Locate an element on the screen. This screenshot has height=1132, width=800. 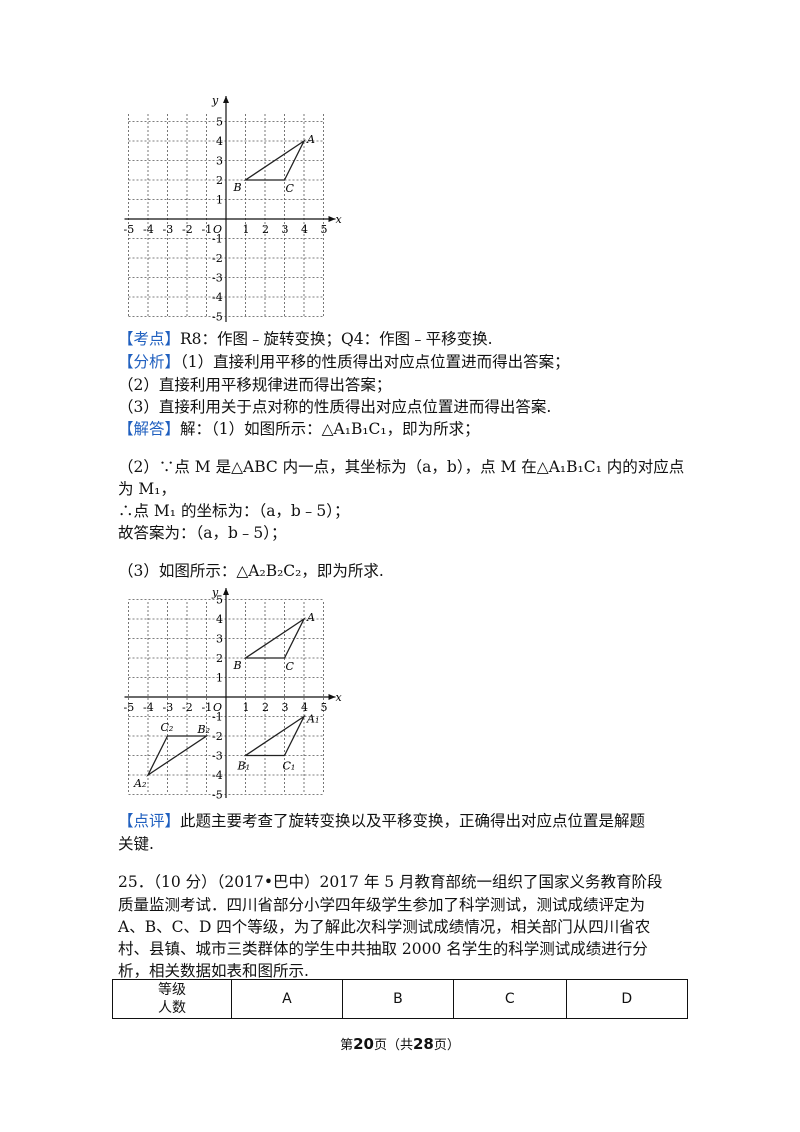
fenxi-line-2: （2）直接利用平移规律进而得出答案； is located at coordinates (255, 385).